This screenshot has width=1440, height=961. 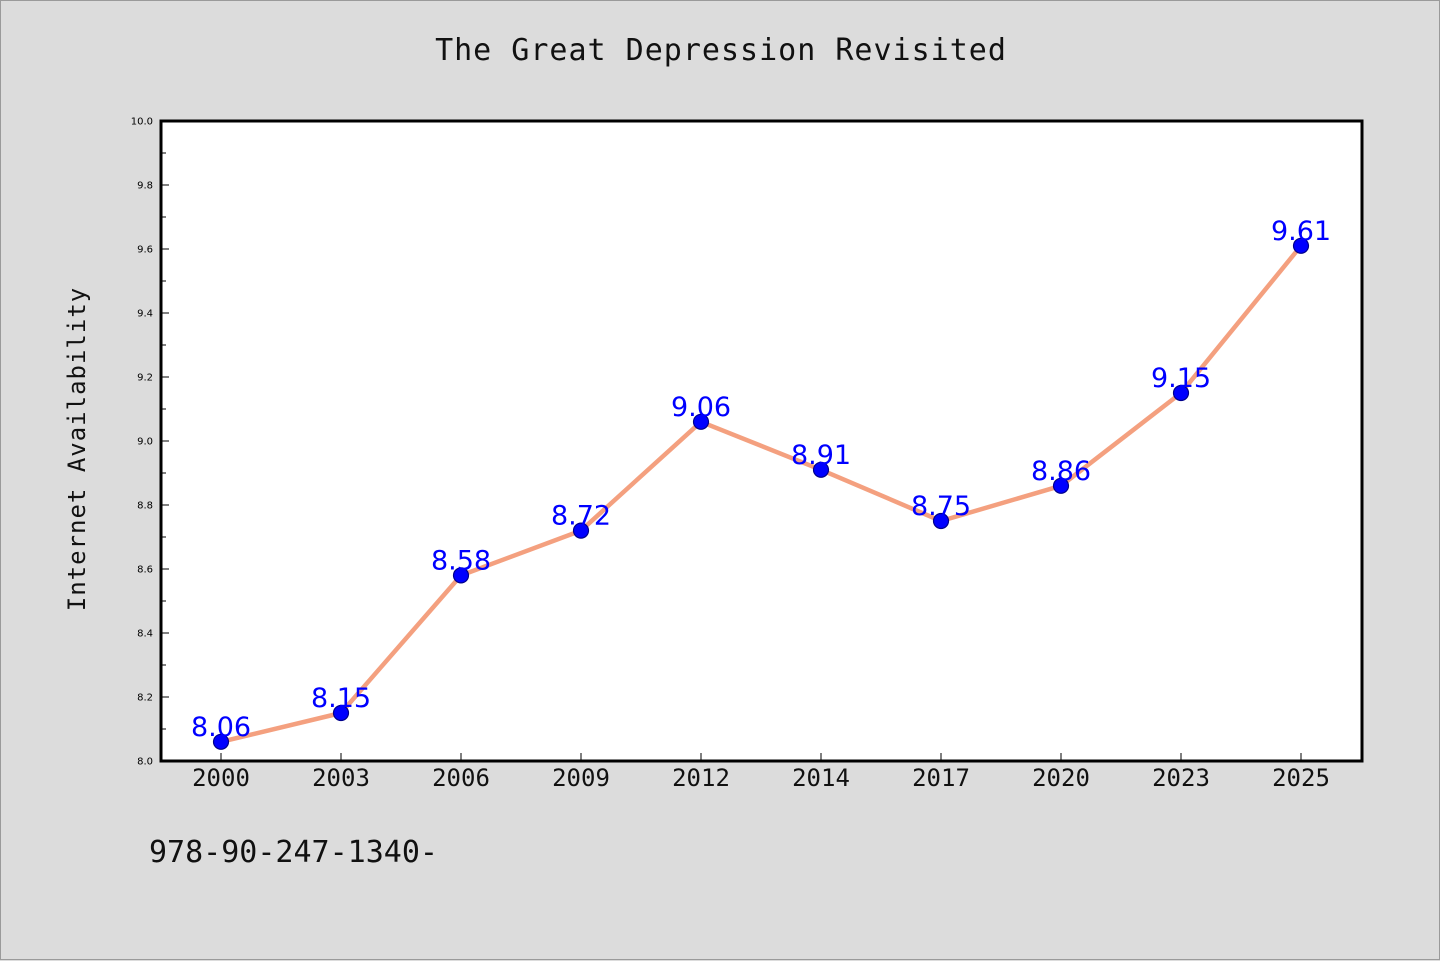 What do you see at coordinates (581, 516) in the screenshot?
I see `data-label: 8.72` at bounding box center [581, 516].